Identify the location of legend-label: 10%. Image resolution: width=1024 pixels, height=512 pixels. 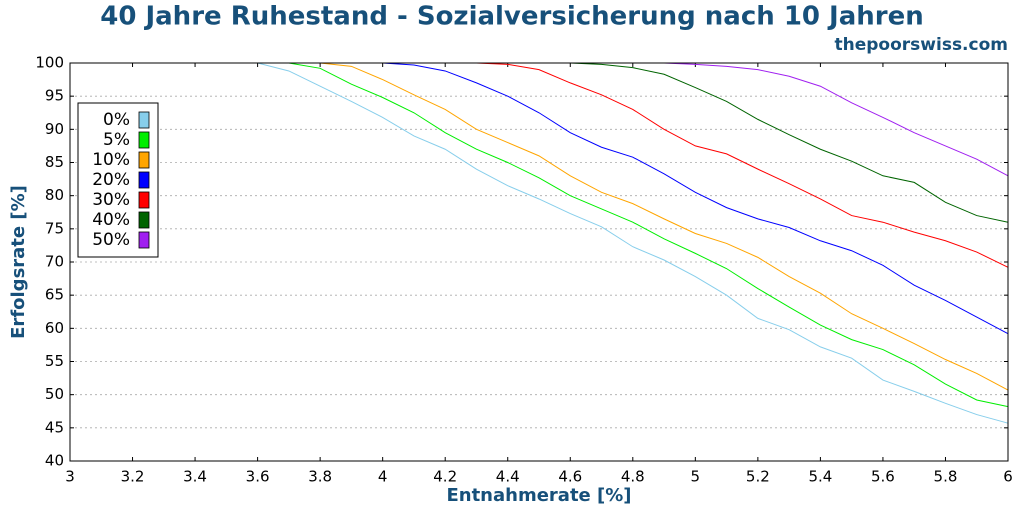
(111, 160).